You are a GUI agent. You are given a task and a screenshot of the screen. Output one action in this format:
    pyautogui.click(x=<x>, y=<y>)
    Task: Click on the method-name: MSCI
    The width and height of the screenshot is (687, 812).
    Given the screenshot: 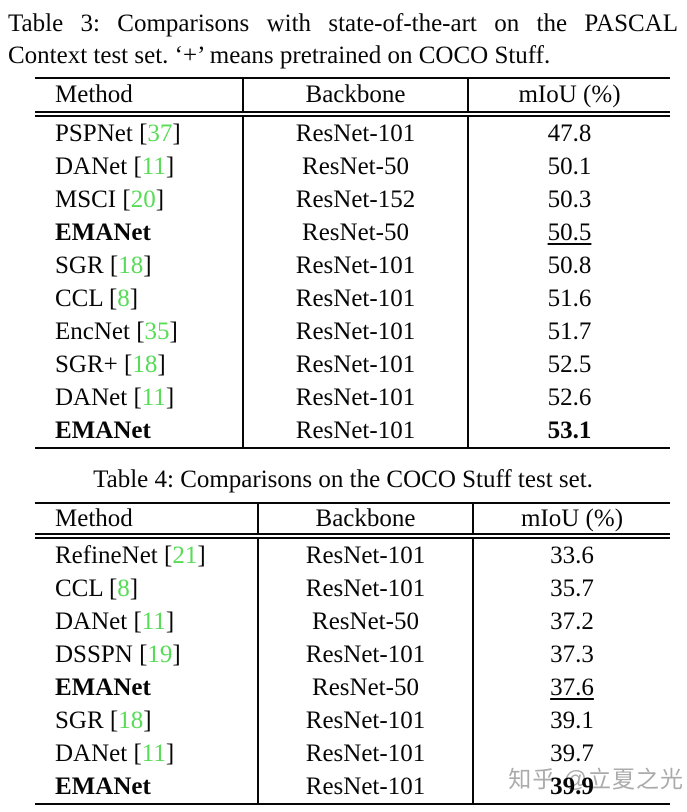 What is the action you would take?
    pyautogui.click(x=86, y=199)
    